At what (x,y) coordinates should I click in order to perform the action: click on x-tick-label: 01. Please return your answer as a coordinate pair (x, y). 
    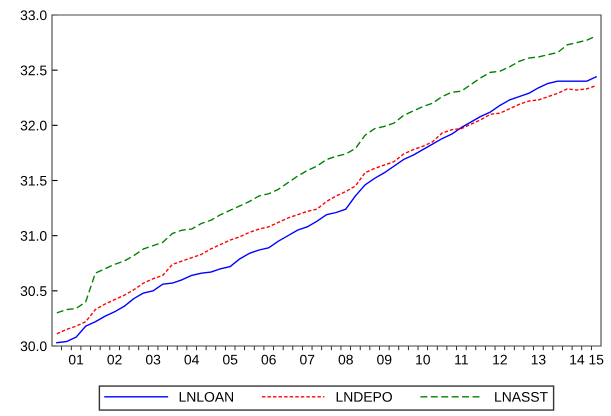
    Looking at the image, I should click on (76, 359).